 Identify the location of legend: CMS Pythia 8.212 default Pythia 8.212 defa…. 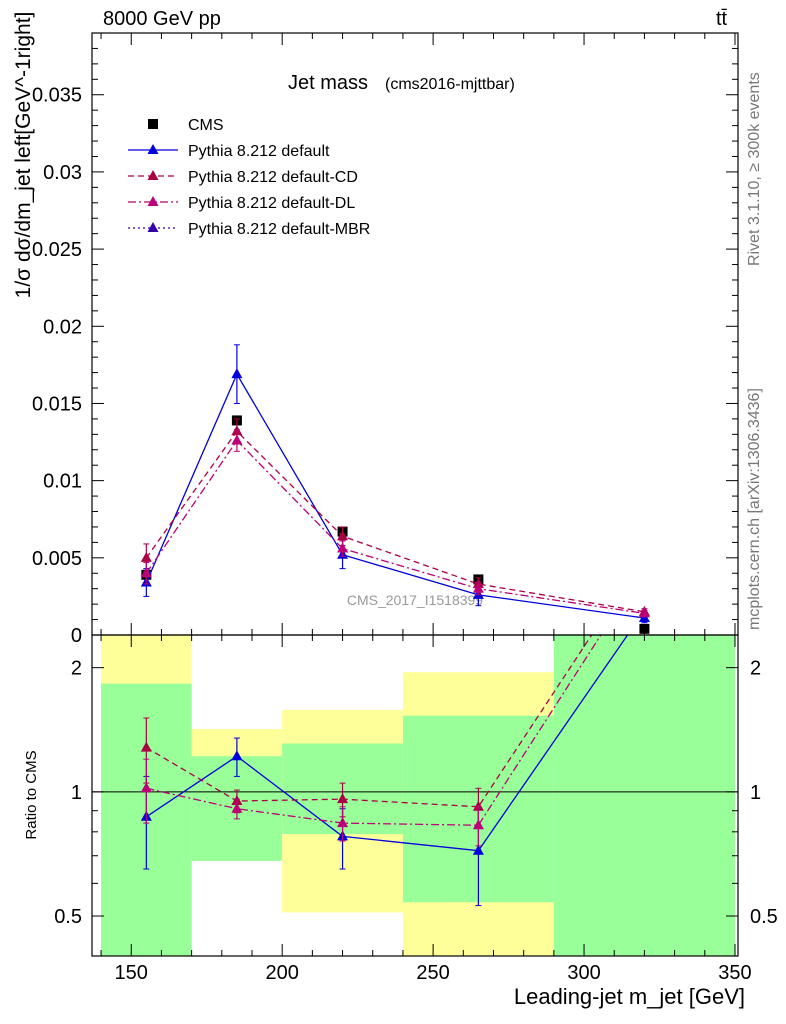
(249, 177).